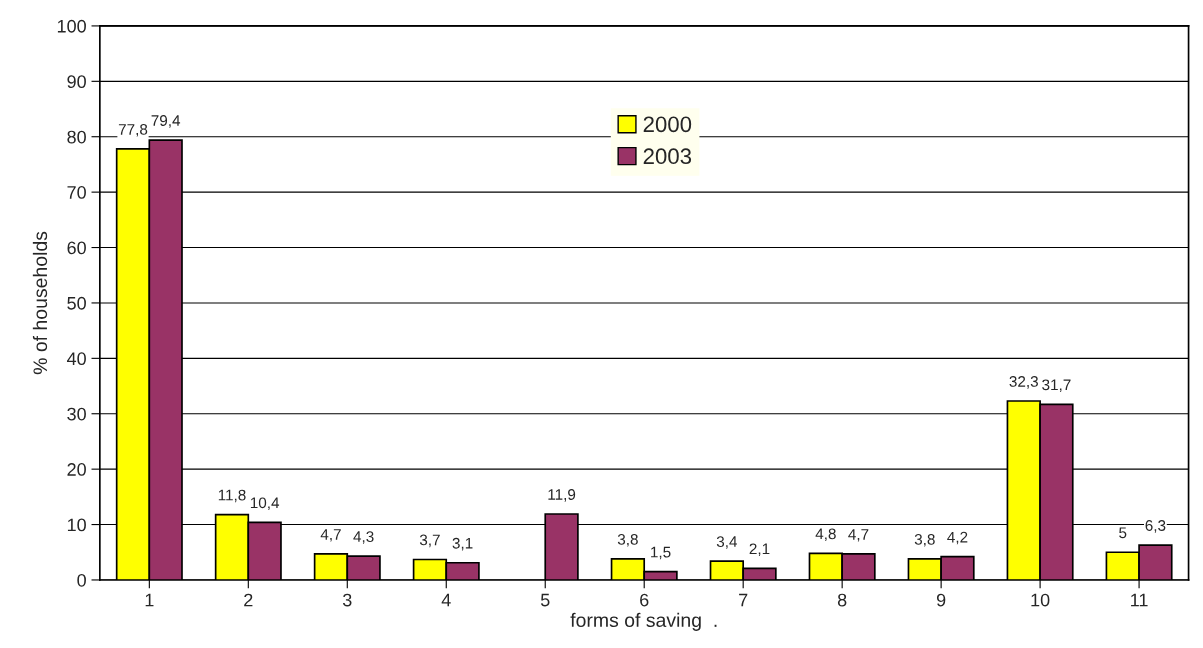  I want to click on y-axis-title: % of households, so click(40, 303).